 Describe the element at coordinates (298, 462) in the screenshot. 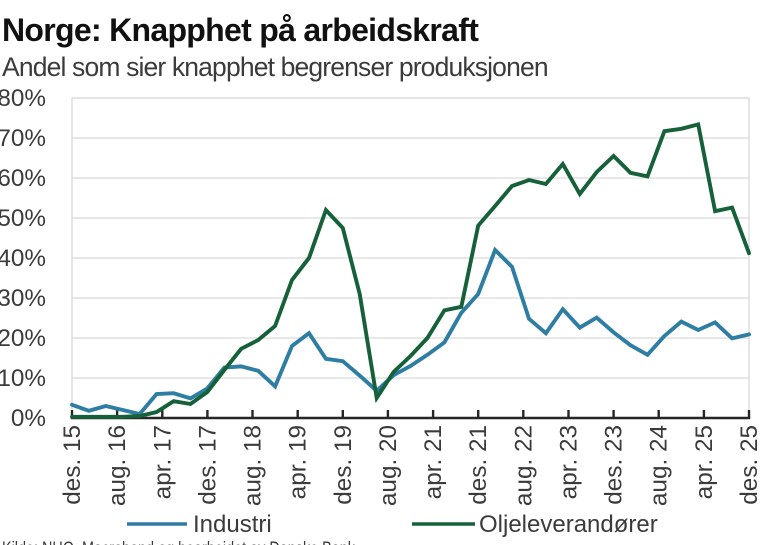

I see `svg-text: apr. 19` at that location.